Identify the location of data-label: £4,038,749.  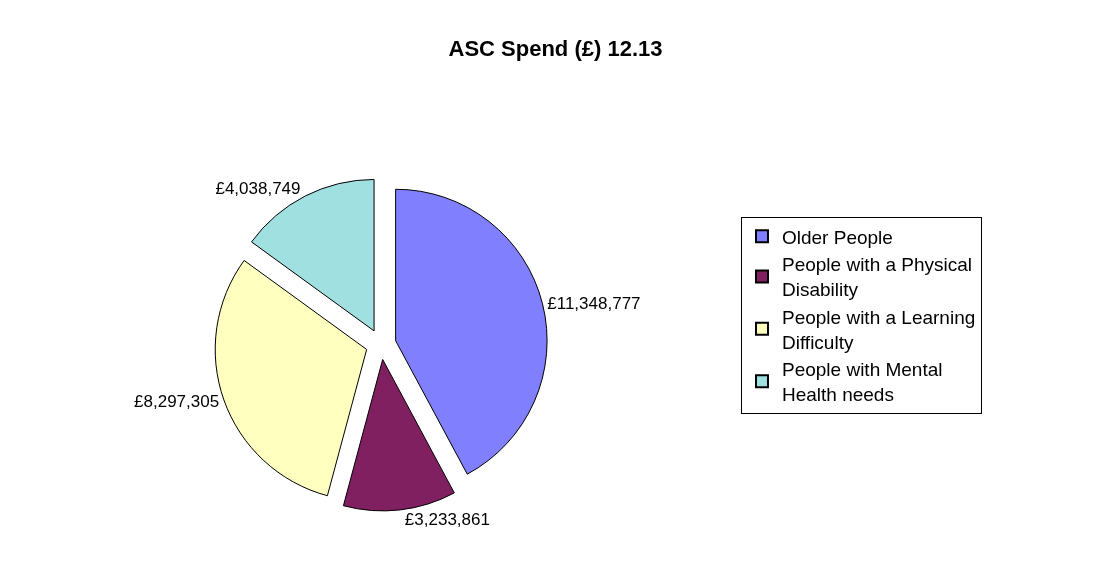
(258, 188).